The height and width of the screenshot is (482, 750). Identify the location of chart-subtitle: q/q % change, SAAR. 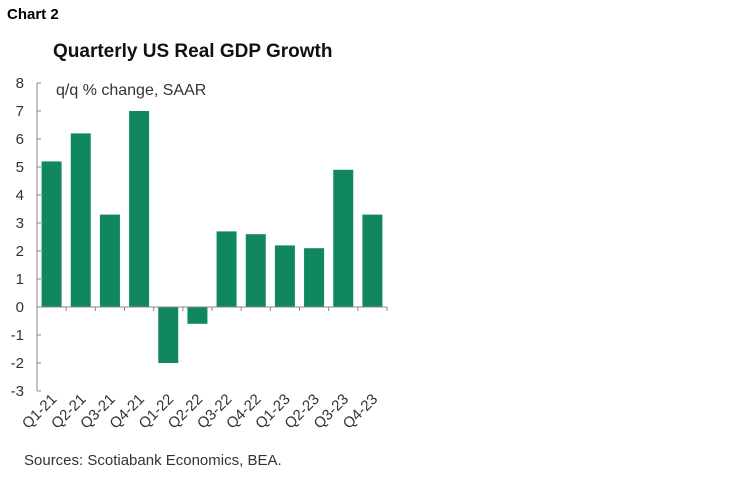
(131, 90).